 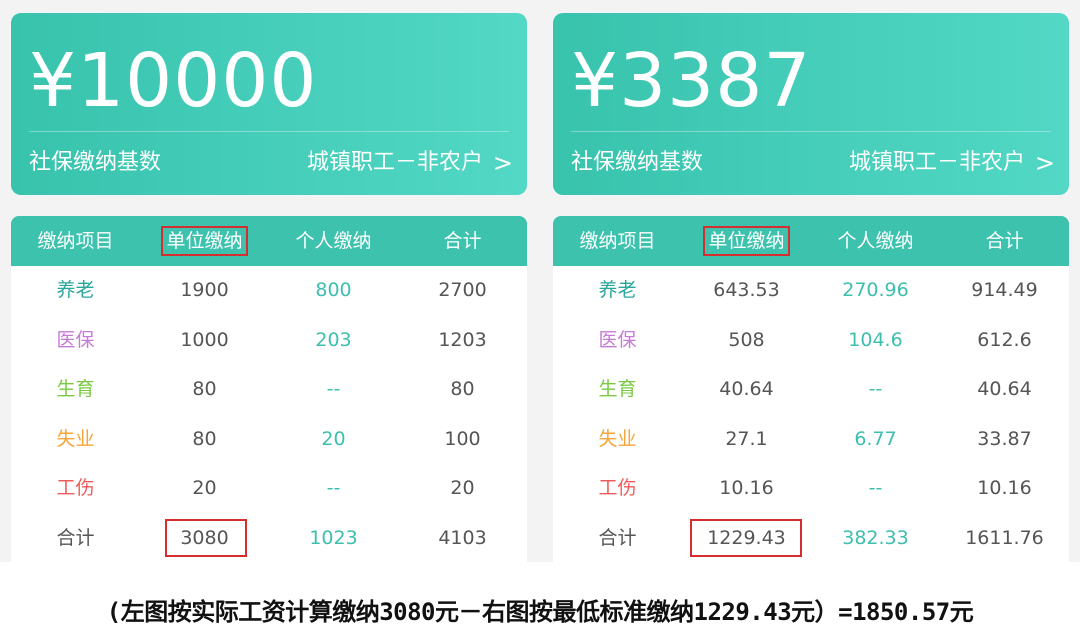 What do you see at coordinates (269, 341) in the screenshot?
I see `table-row: 医保 1000 203 1203` at bounding box center [269, 341].